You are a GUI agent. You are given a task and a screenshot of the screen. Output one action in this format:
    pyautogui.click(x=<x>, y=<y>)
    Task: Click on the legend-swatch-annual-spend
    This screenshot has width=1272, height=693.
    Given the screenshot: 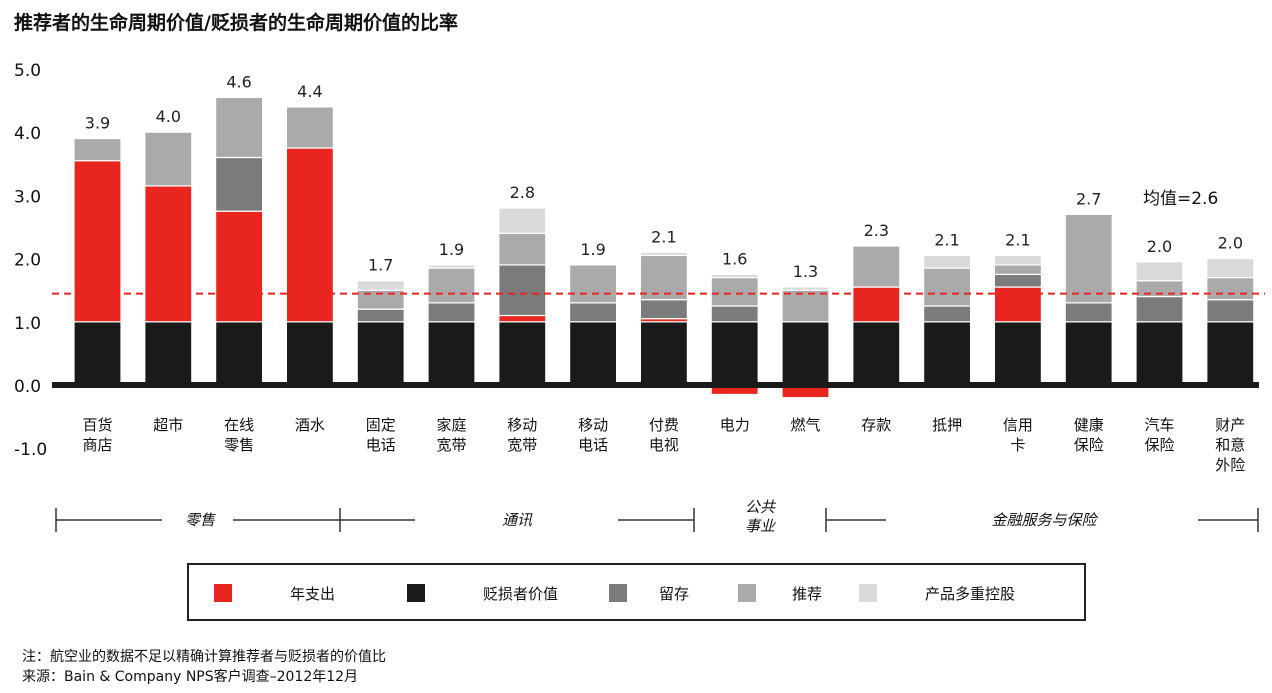 What is the action you would take?
    pyautogui.click(x=223, y=593)
    